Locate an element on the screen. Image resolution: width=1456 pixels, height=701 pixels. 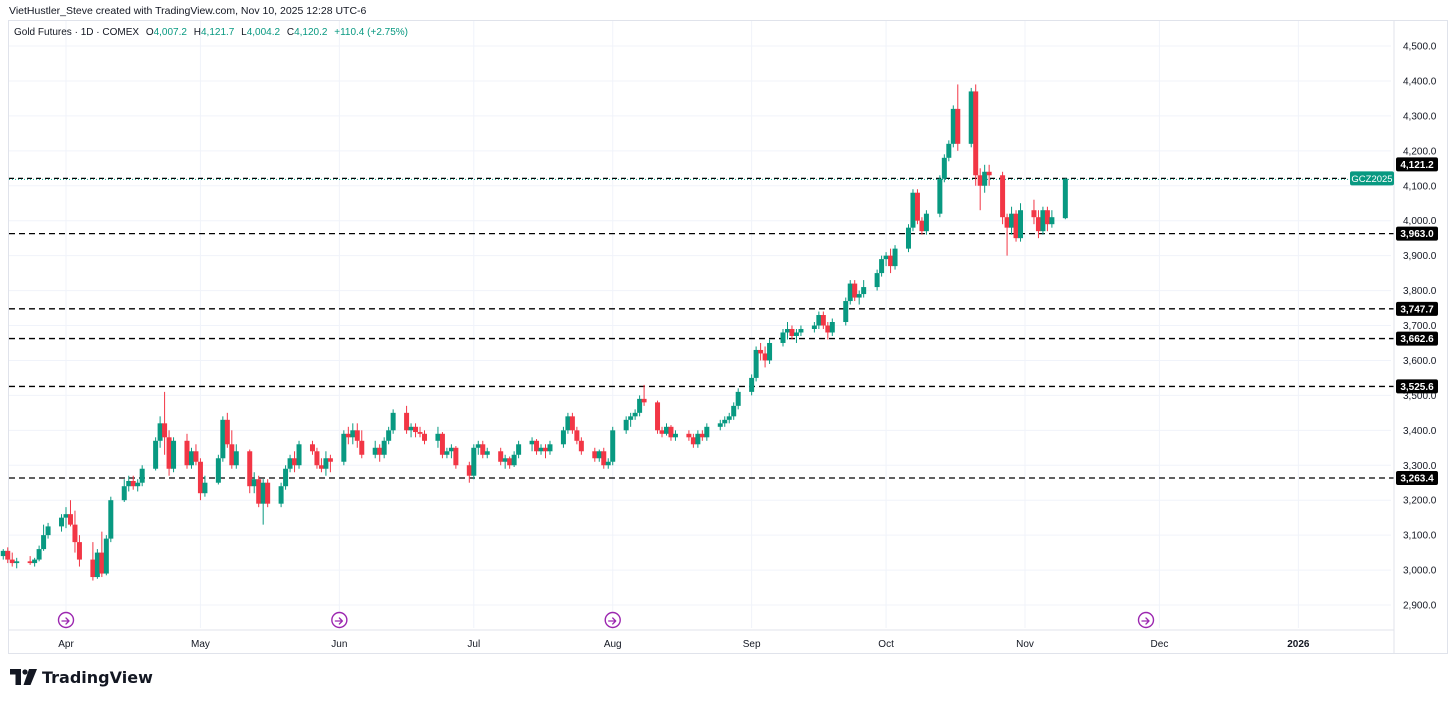
event-markers-layer is located at coordinates (606, 620).